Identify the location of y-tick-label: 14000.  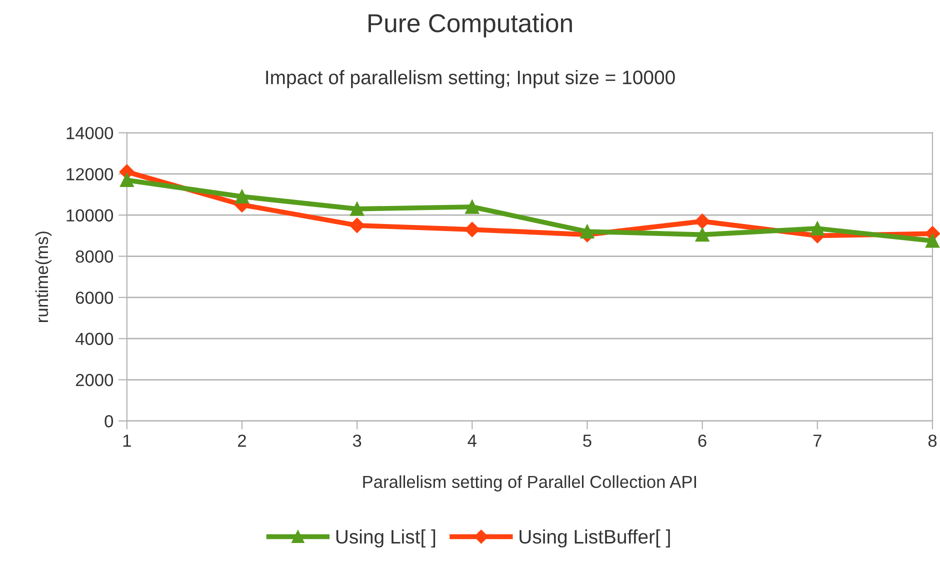
(90, 133).